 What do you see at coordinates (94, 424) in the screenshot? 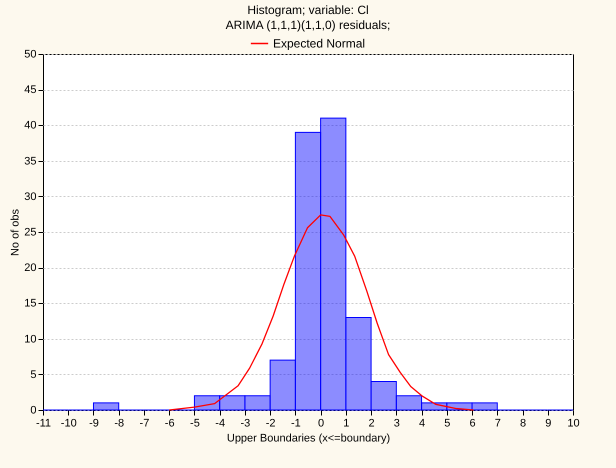
I see `x-tick-label: -9` at bounding box center [94, 424].